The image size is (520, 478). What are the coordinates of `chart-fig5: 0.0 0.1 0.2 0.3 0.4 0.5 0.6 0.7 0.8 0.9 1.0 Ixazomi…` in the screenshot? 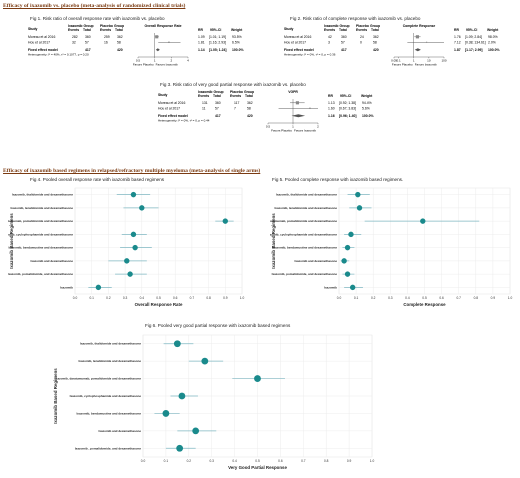 It's located at (391, 247).